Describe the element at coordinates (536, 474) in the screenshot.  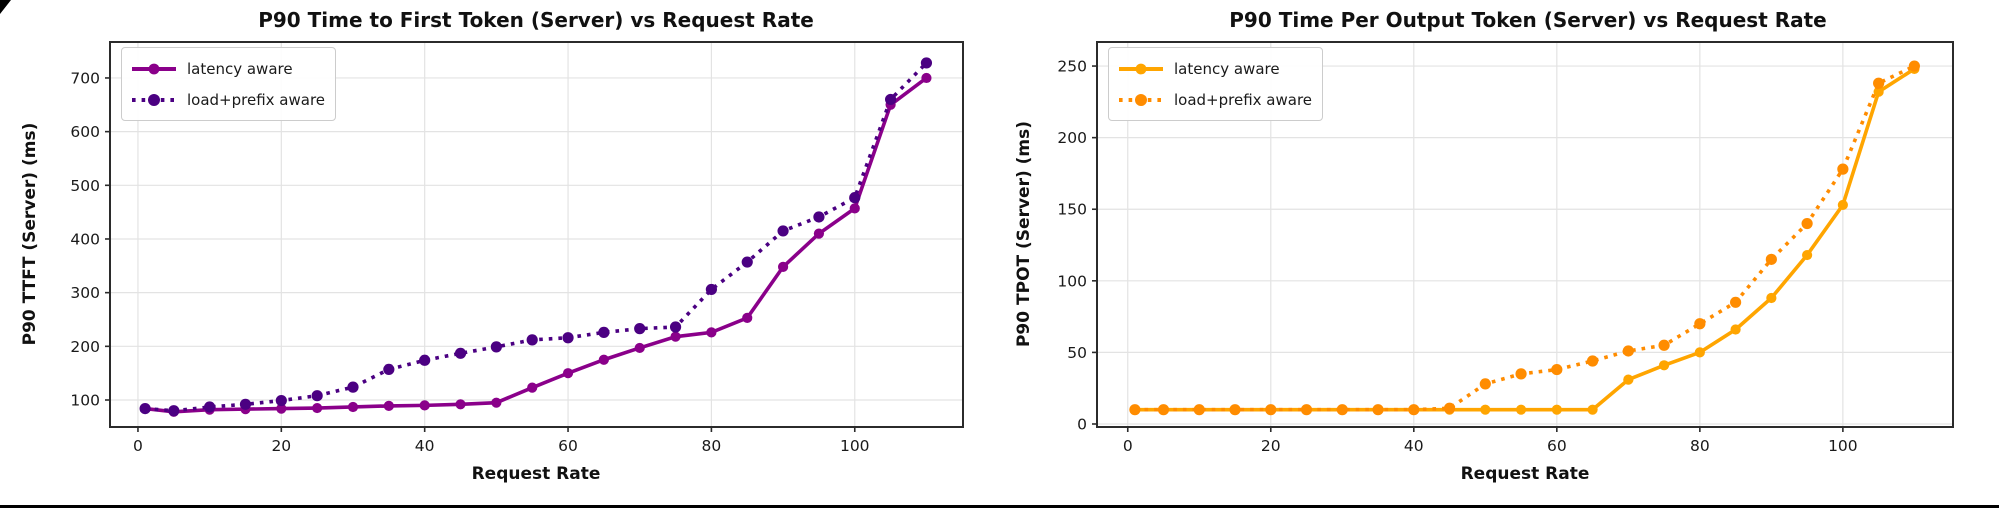
I see `ttft-x-axis-label: Request Rate` at that location.